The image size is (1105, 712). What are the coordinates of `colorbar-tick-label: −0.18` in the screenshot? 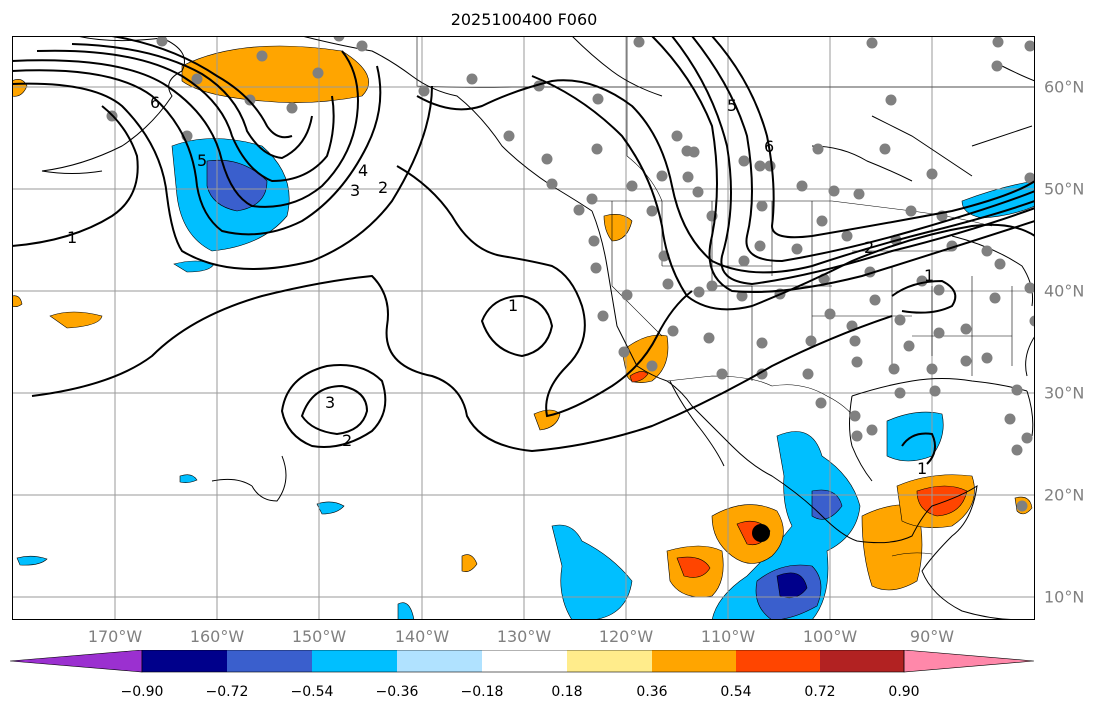 It's located at (482, 692).